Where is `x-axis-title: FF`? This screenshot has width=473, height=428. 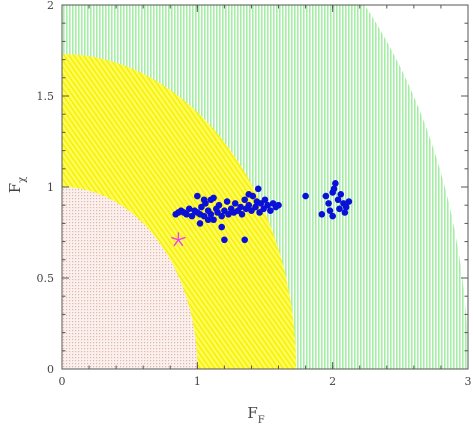
x-axis-title: FF is located at coordinates (255, 415).